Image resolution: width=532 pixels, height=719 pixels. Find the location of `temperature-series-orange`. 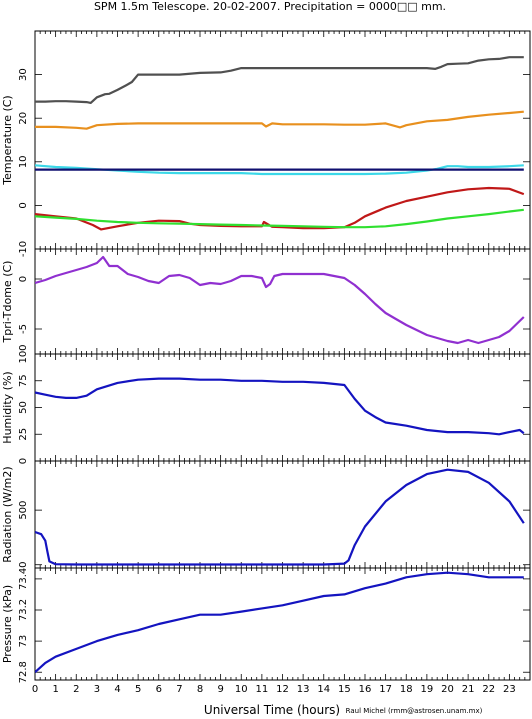

temperature-series-orange is located at coordinates (279, 120).